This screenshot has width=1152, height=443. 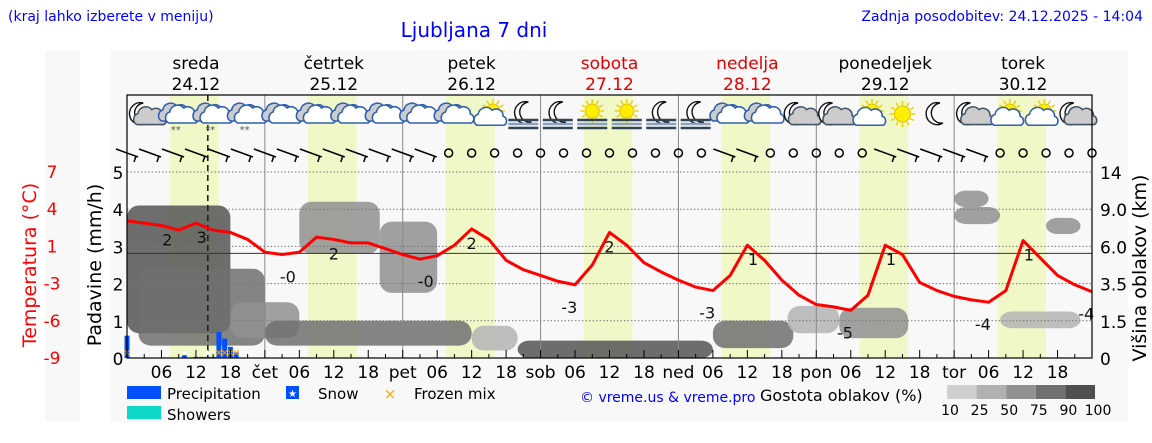 I want to click on right-tick: 3.5, so click(x=1113, y=286).